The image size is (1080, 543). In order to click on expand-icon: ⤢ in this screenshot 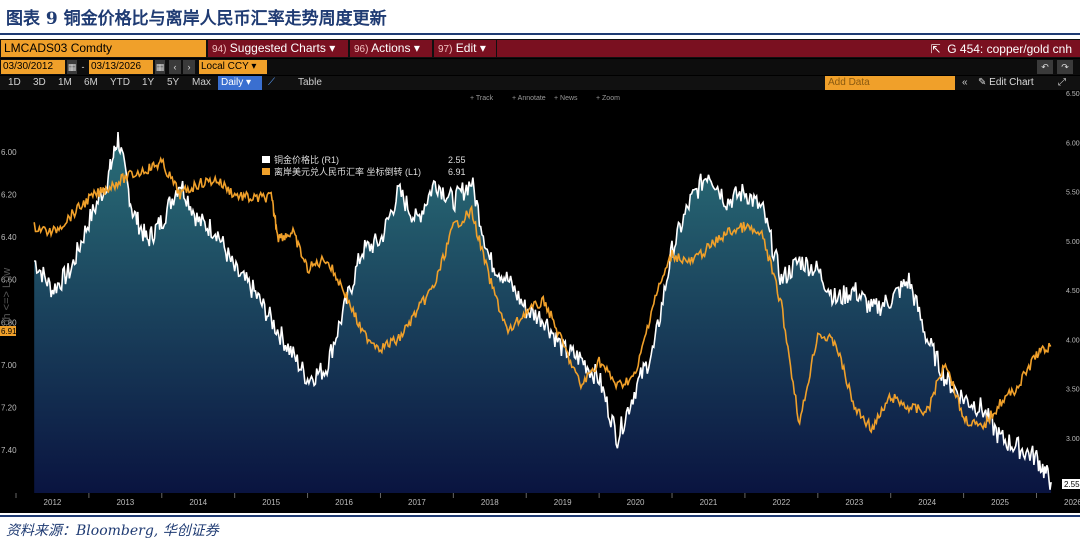, I will do `click(1062, 82)`.